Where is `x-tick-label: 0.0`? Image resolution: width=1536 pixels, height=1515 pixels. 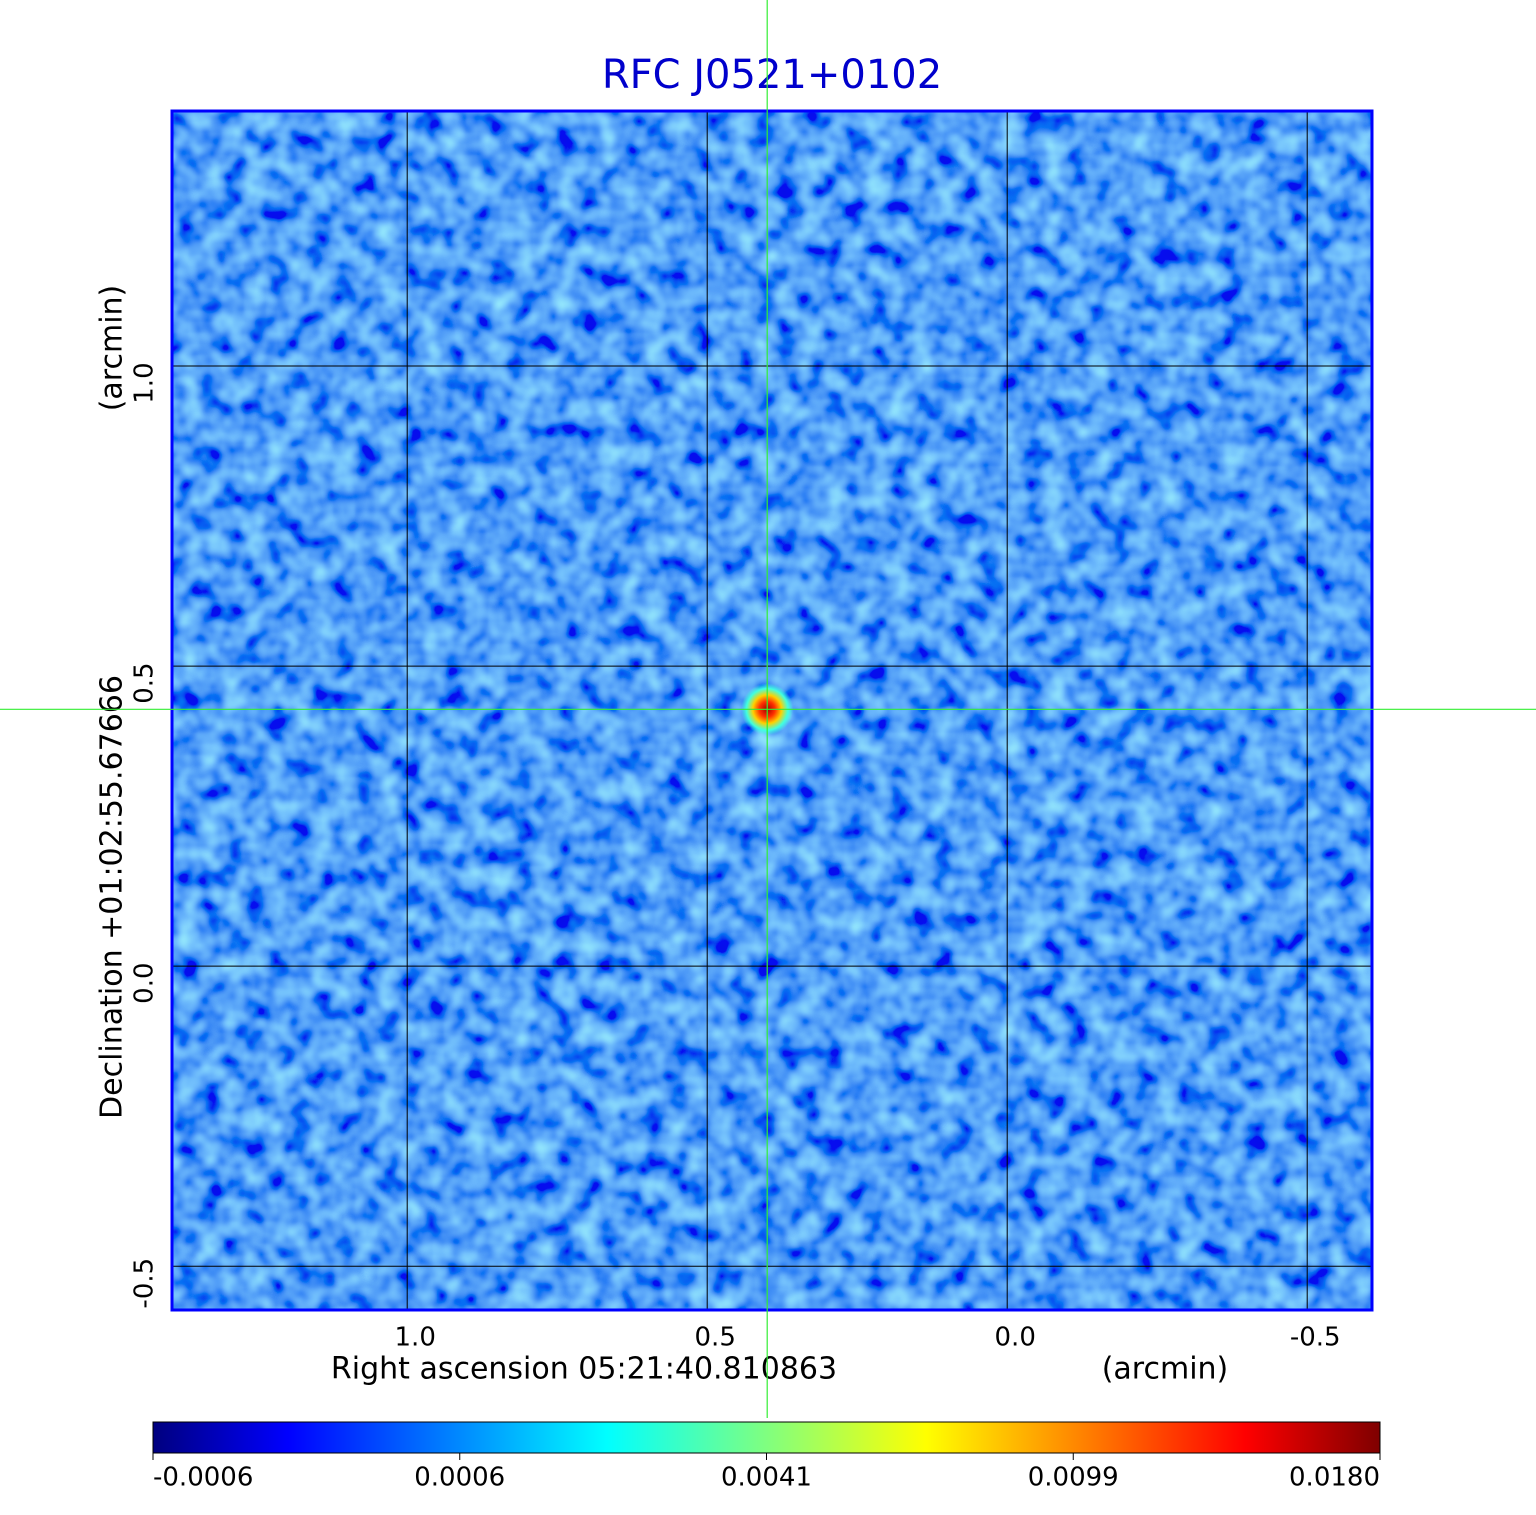
x-tick-label: 0.0 is located at coordinates (1015, 1338).